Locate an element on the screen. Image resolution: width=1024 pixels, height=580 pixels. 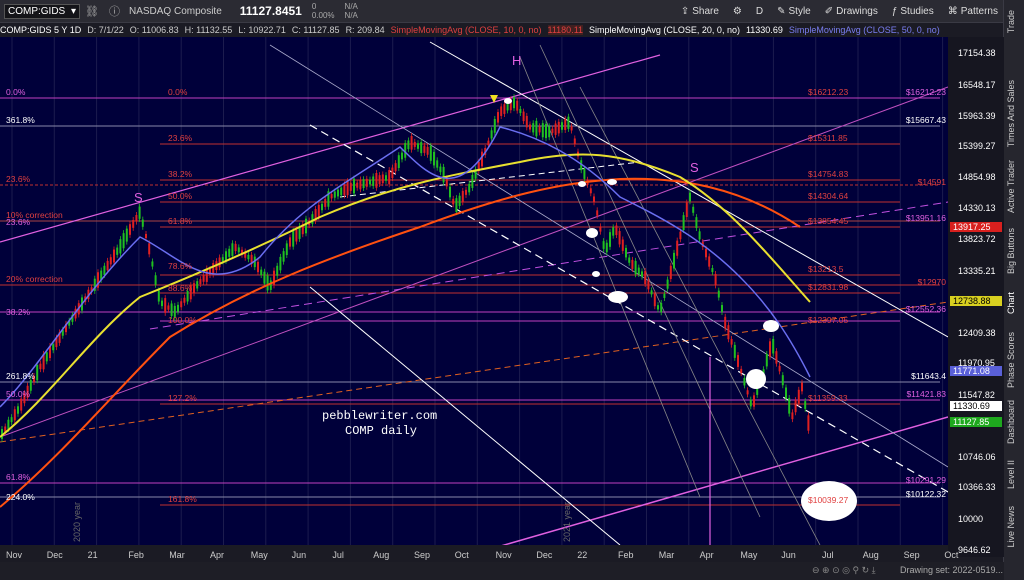
fib-left-label: 361.8% is located at coordinates (20, 120).